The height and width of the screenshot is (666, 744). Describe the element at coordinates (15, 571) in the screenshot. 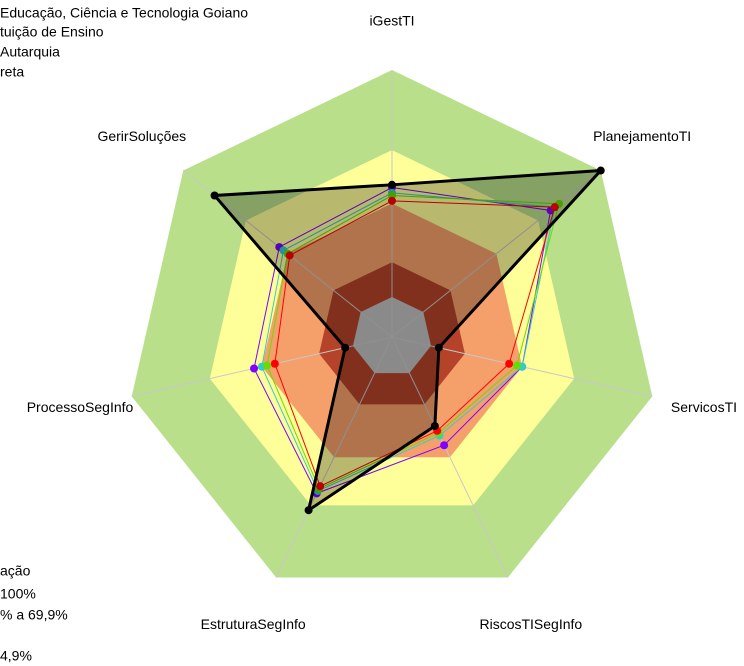

I see `band-legend-title: ação` at that location.